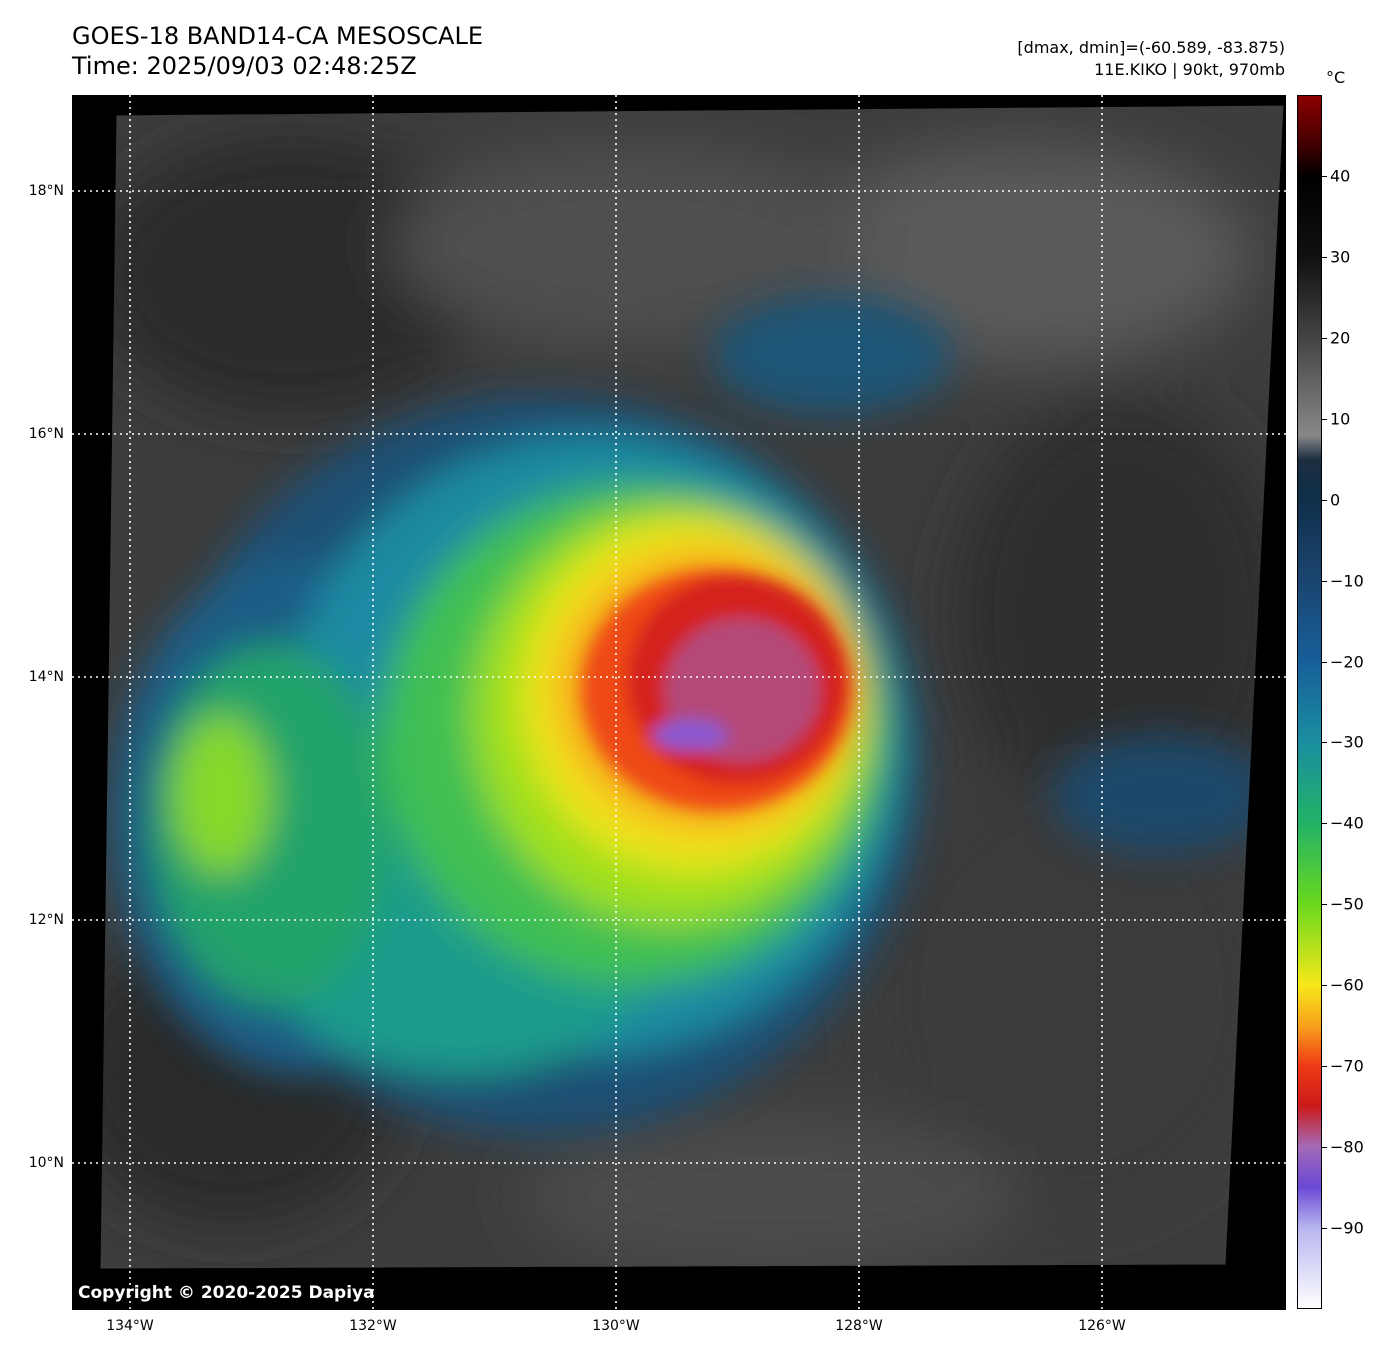 This screenshot has height=1359, width=1390. Describe the element at coordinates (717, 690) in the screenshot. I see `central-dense-overcast` at that location.